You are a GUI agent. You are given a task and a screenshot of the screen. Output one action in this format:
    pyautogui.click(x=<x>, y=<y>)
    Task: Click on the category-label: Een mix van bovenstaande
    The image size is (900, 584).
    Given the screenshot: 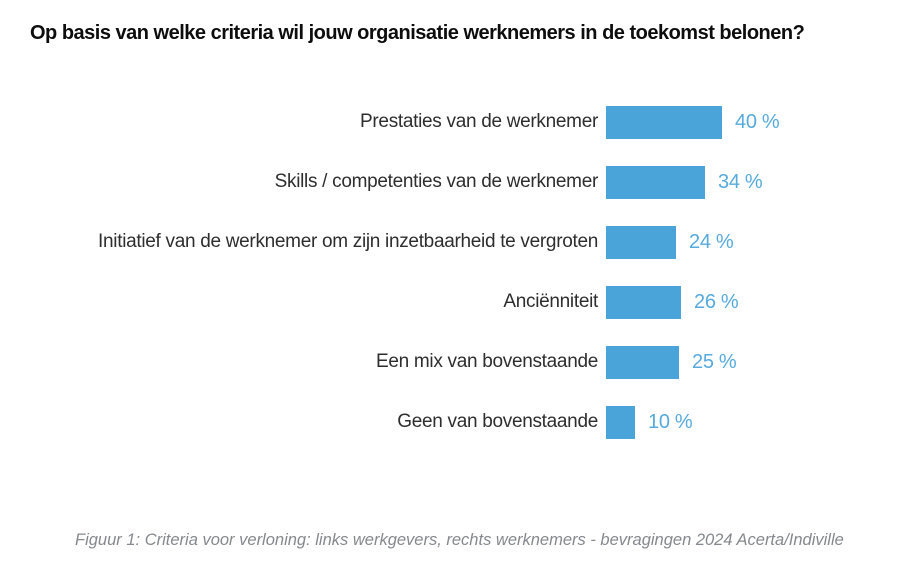 What is the action you would take?
    pyautogui.click(x=486, y=361)
    